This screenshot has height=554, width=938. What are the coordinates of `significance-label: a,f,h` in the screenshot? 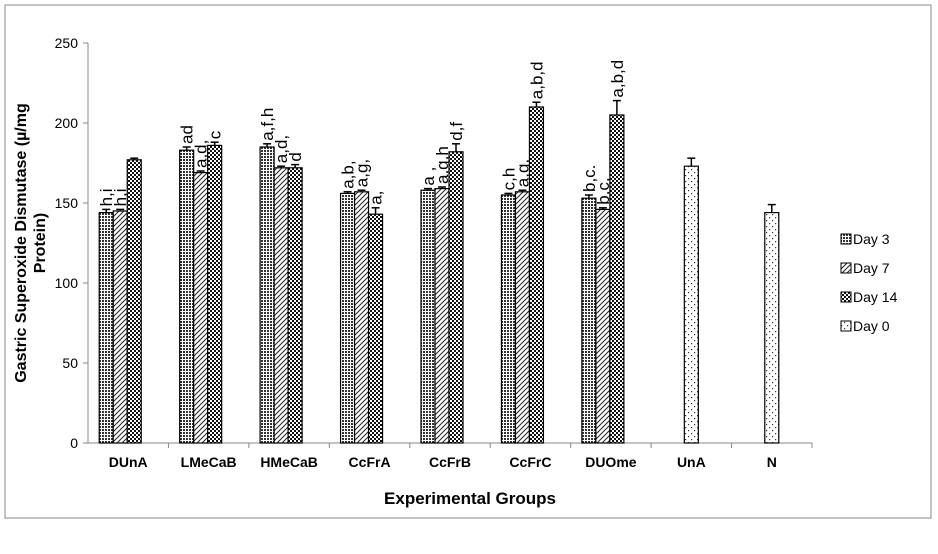 It's located at (267, 124).